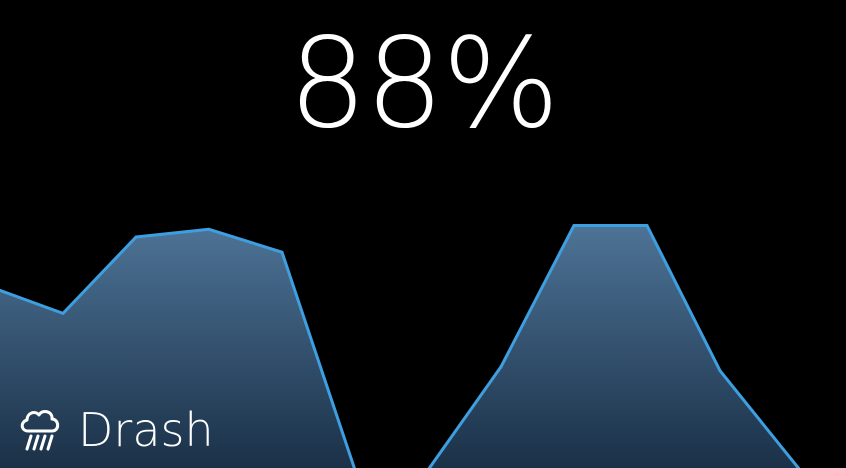 The width and height of the screenshot is (846, 468). Describe the element at coordinates (146, 430) in the screenshot. I see `app-name: Drash` at that location.